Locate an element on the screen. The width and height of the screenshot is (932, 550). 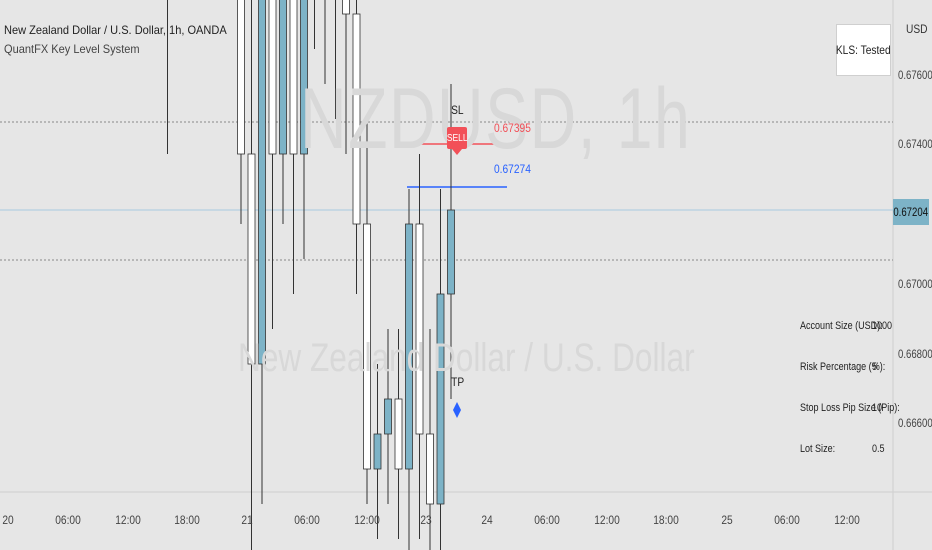
kls-status-text: KLS: Tested is located at coordinates (863, 50).